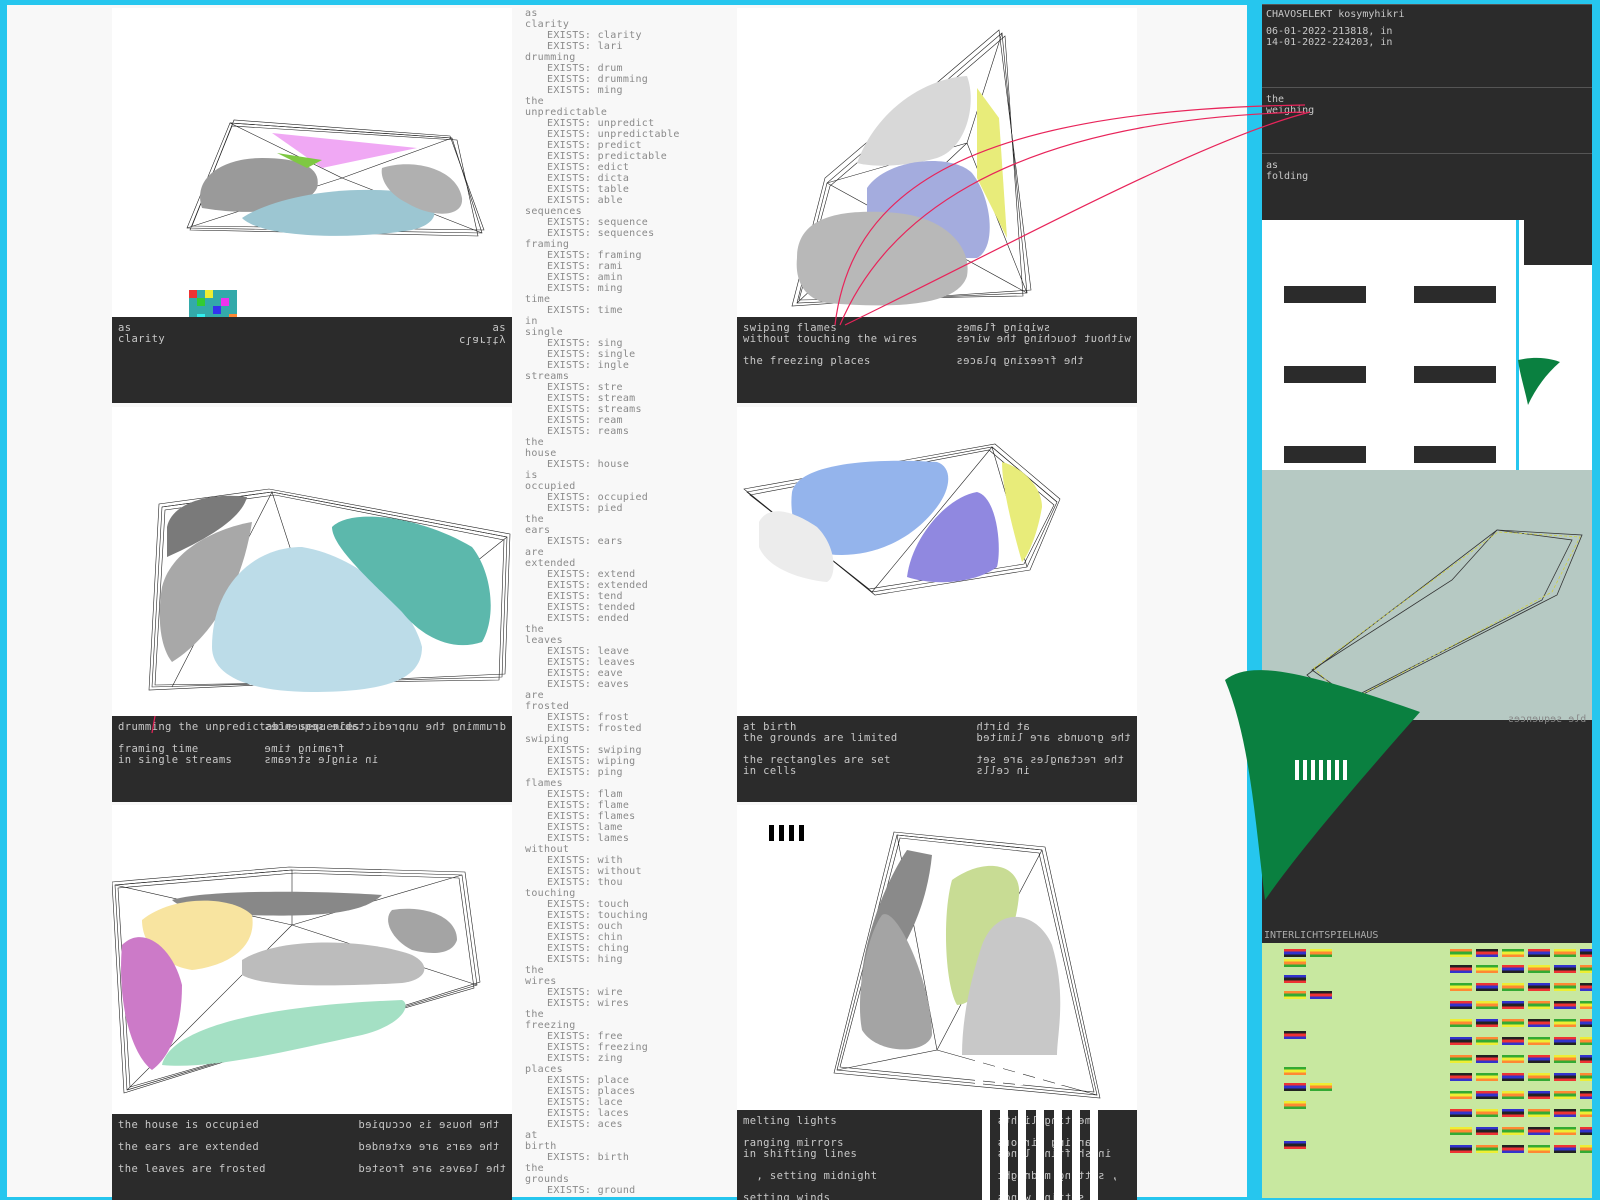 The width and height of the screenshot is (1600, 1200). I want to click on word-entry: occupied, so click(550, 486).